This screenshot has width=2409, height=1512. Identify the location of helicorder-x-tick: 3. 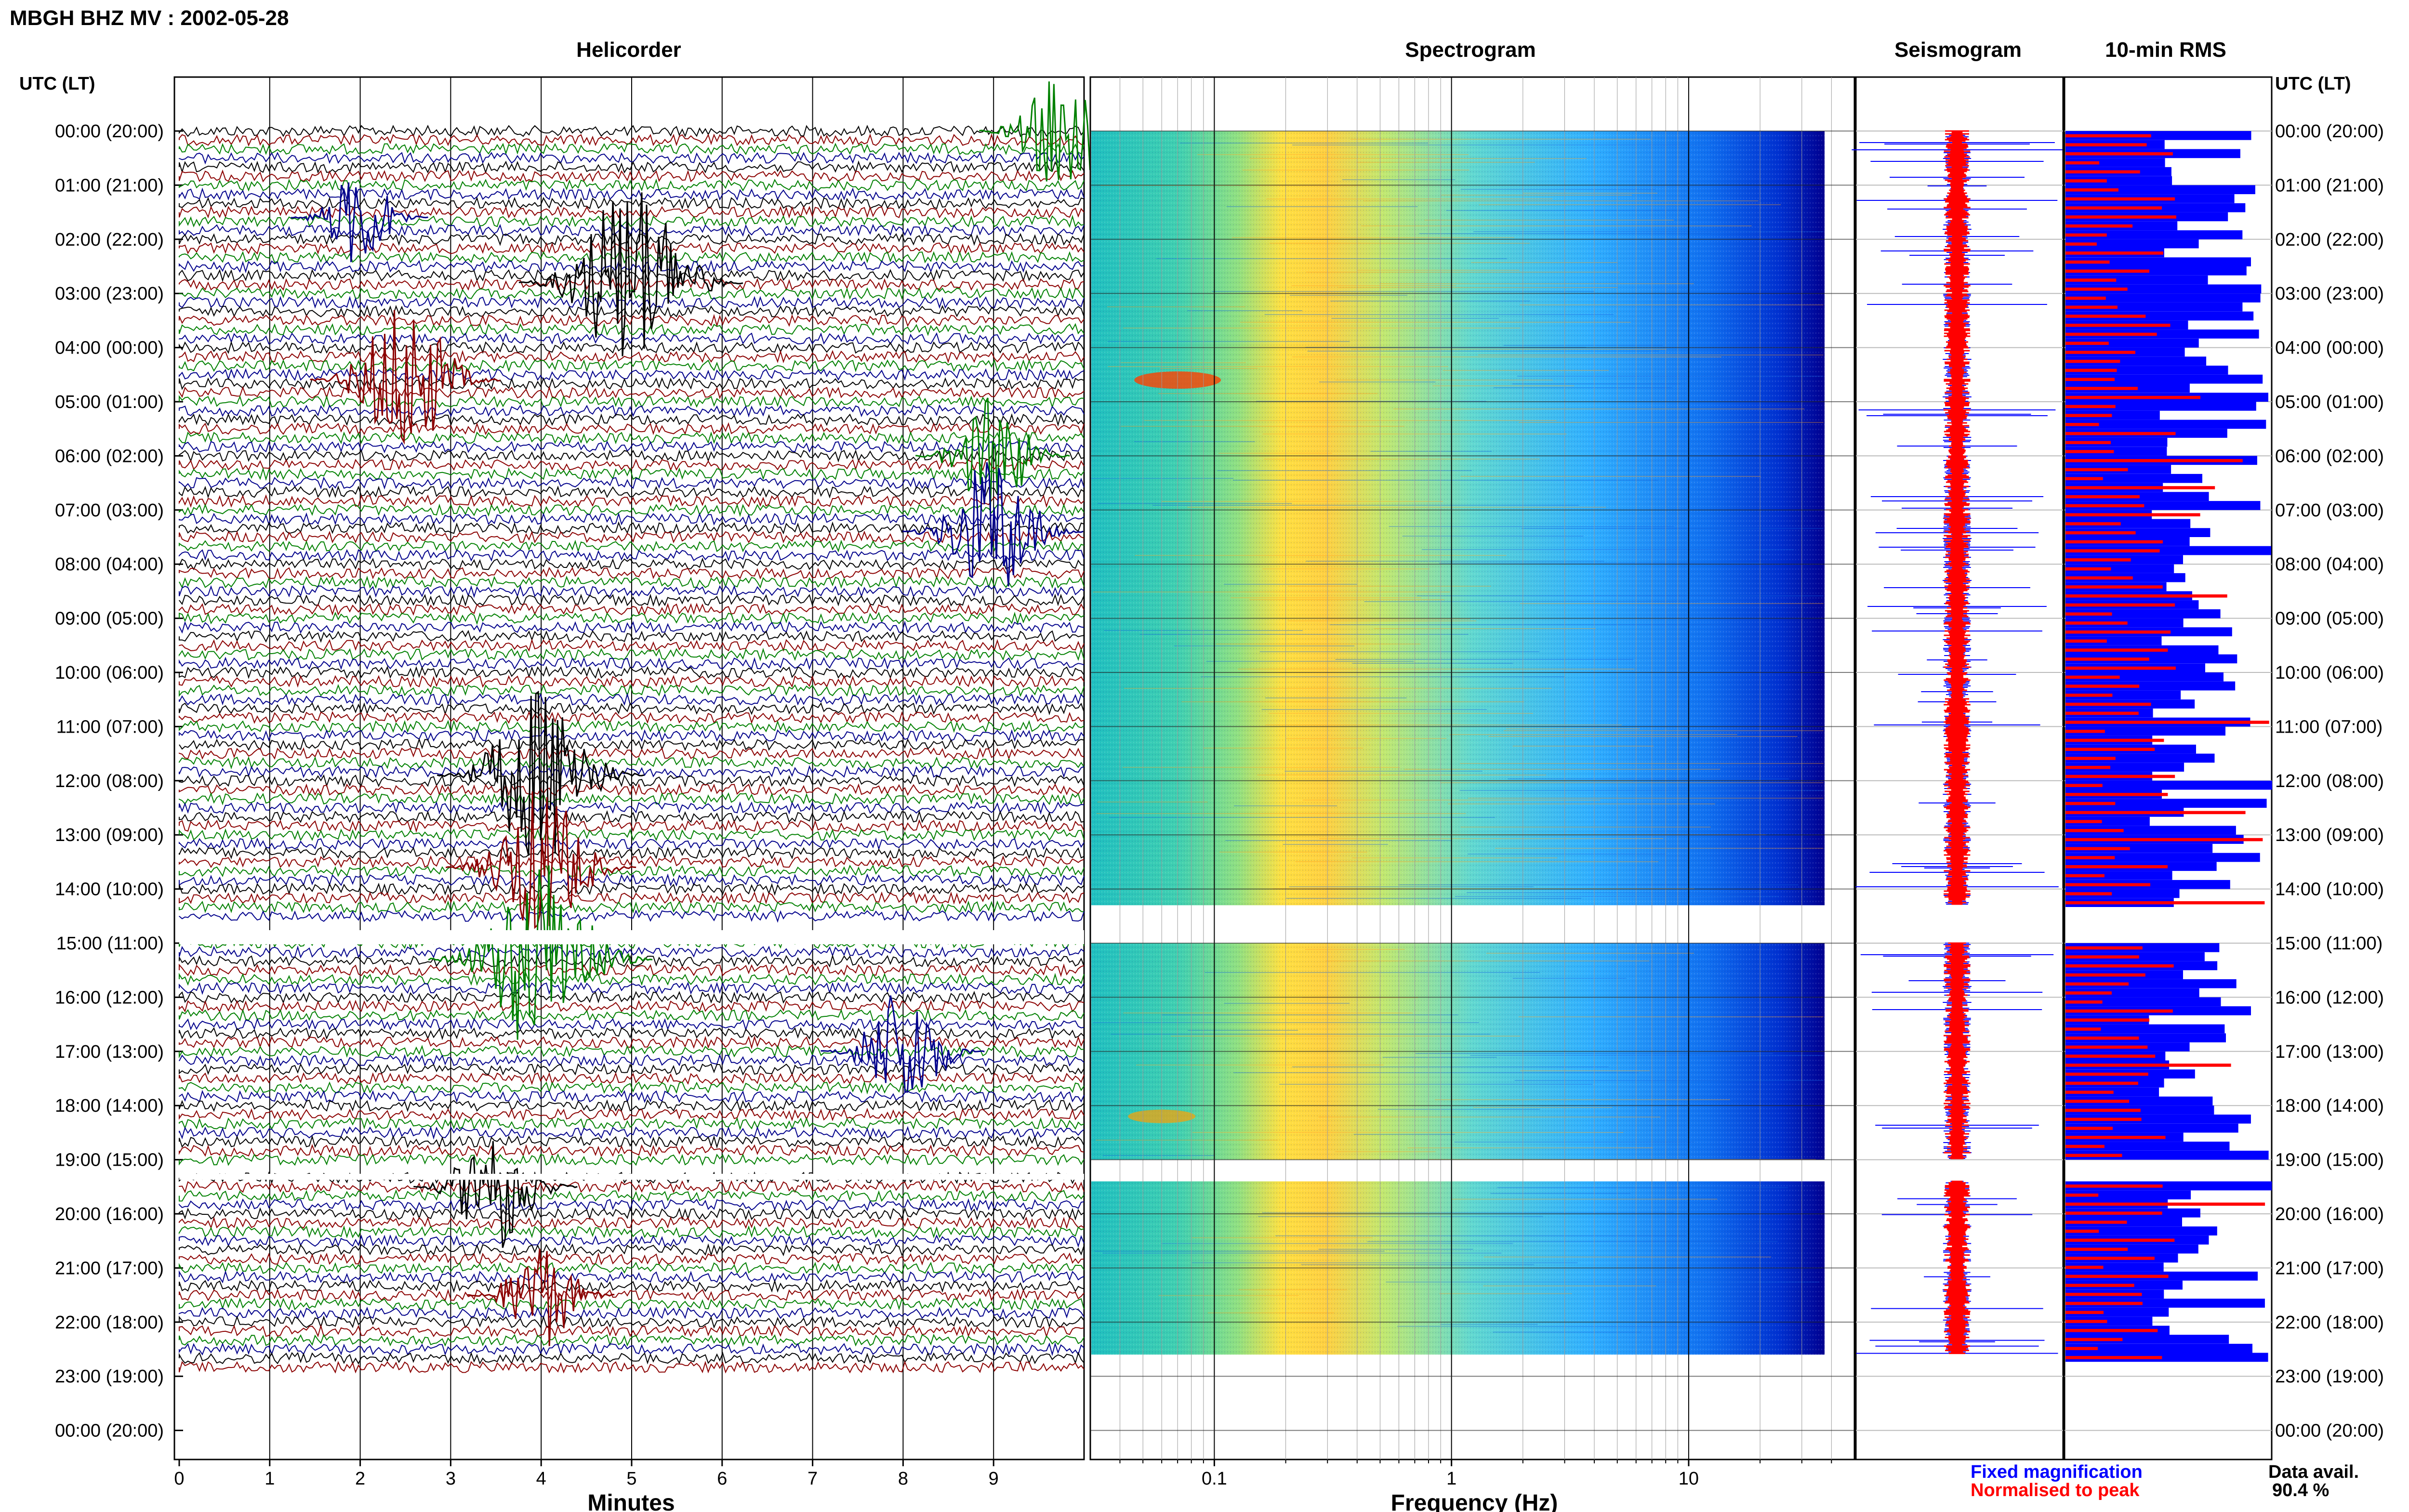
(451, 1479).